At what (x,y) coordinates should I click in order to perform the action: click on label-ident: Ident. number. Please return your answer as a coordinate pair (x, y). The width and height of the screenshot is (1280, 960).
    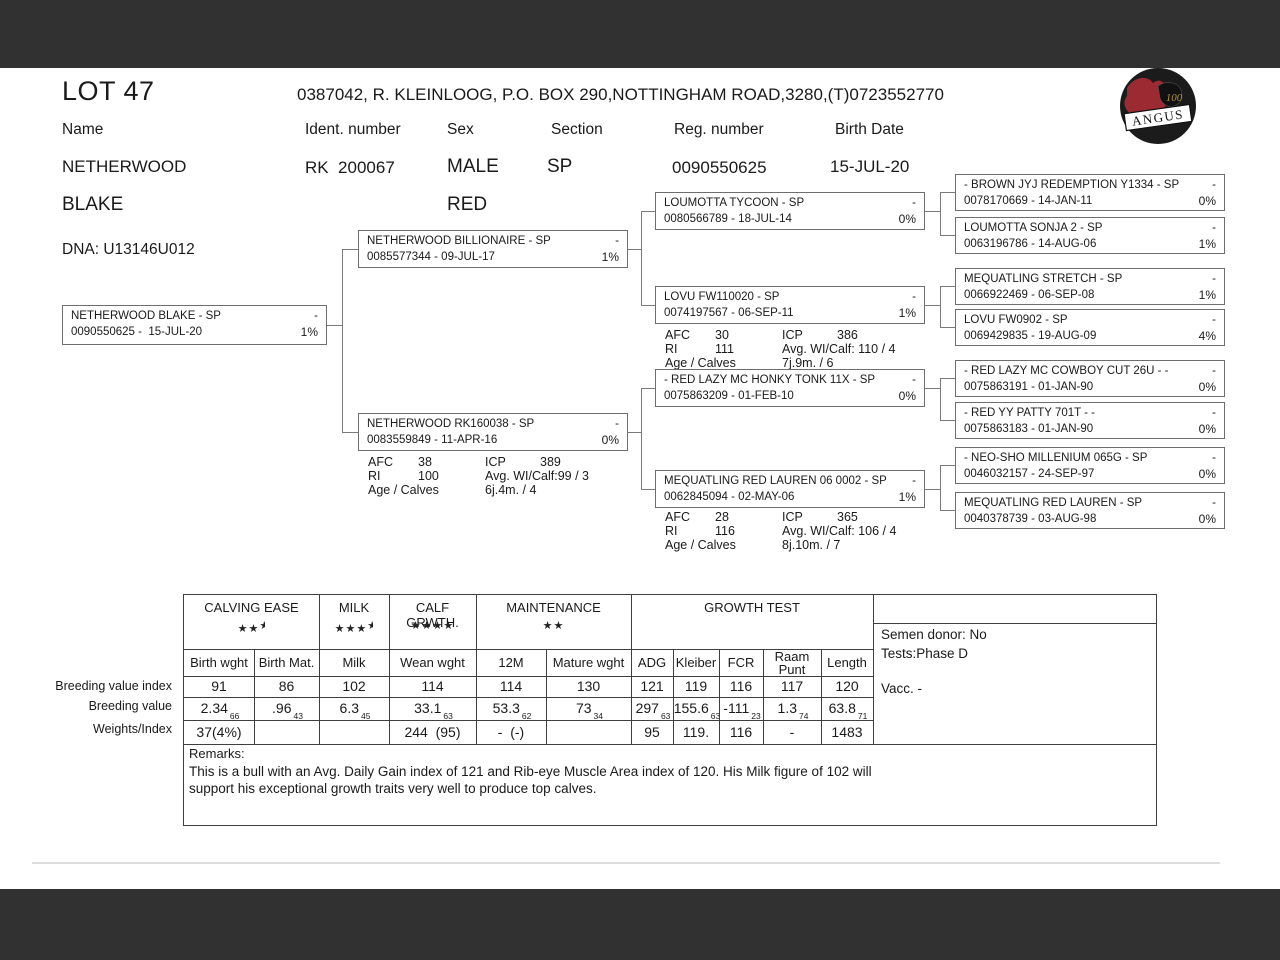
    Looking at the image, I should click on (353, 129).